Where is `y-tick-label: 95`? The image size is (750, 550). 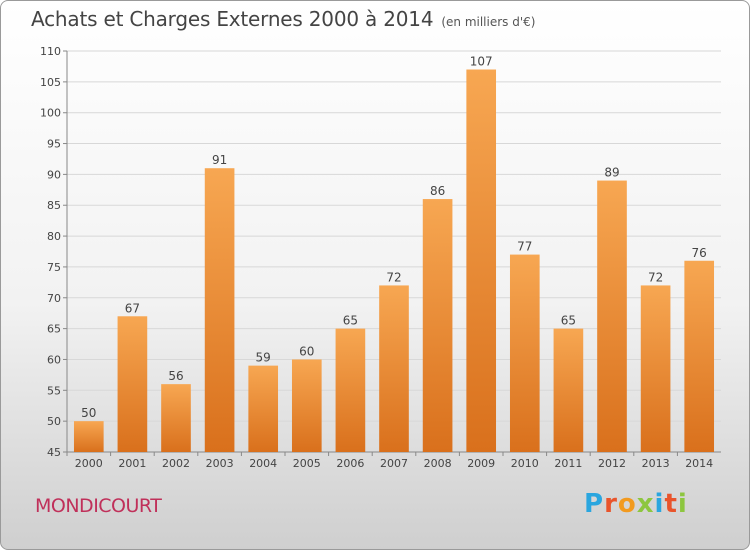 y-tick-label: 95 is located at coordinates (54, 144).